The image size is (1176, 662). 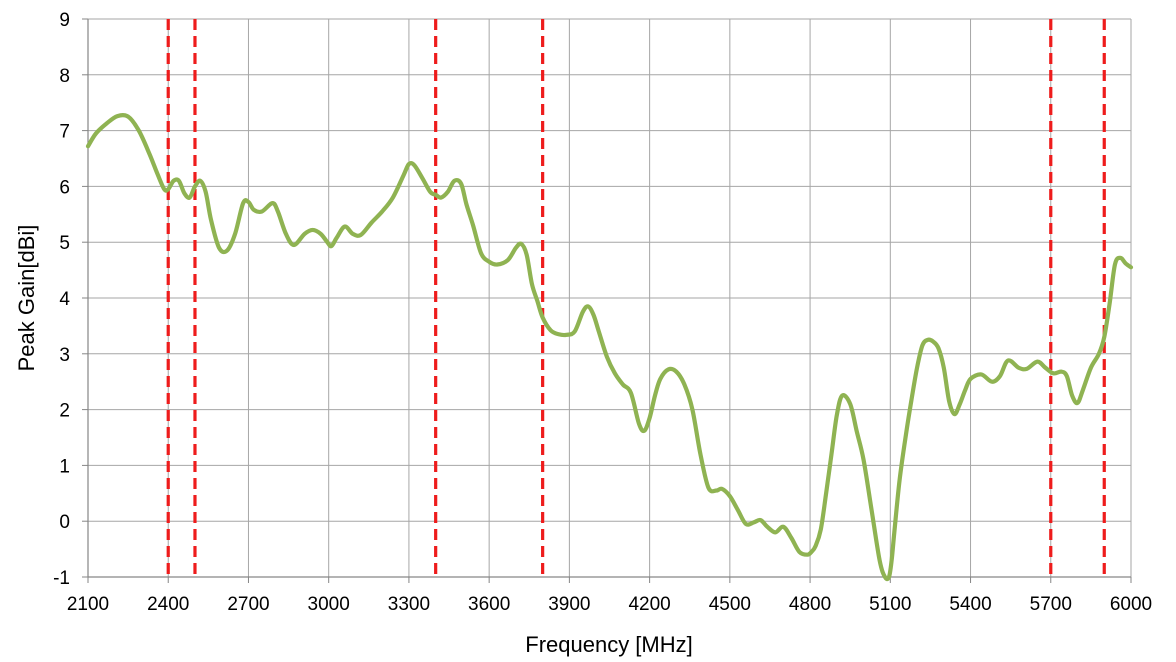 What do you see at coordinates (409, 604) in the screenshot?
I see `x-tick-label: 3300` at bounding box center [409, 604].